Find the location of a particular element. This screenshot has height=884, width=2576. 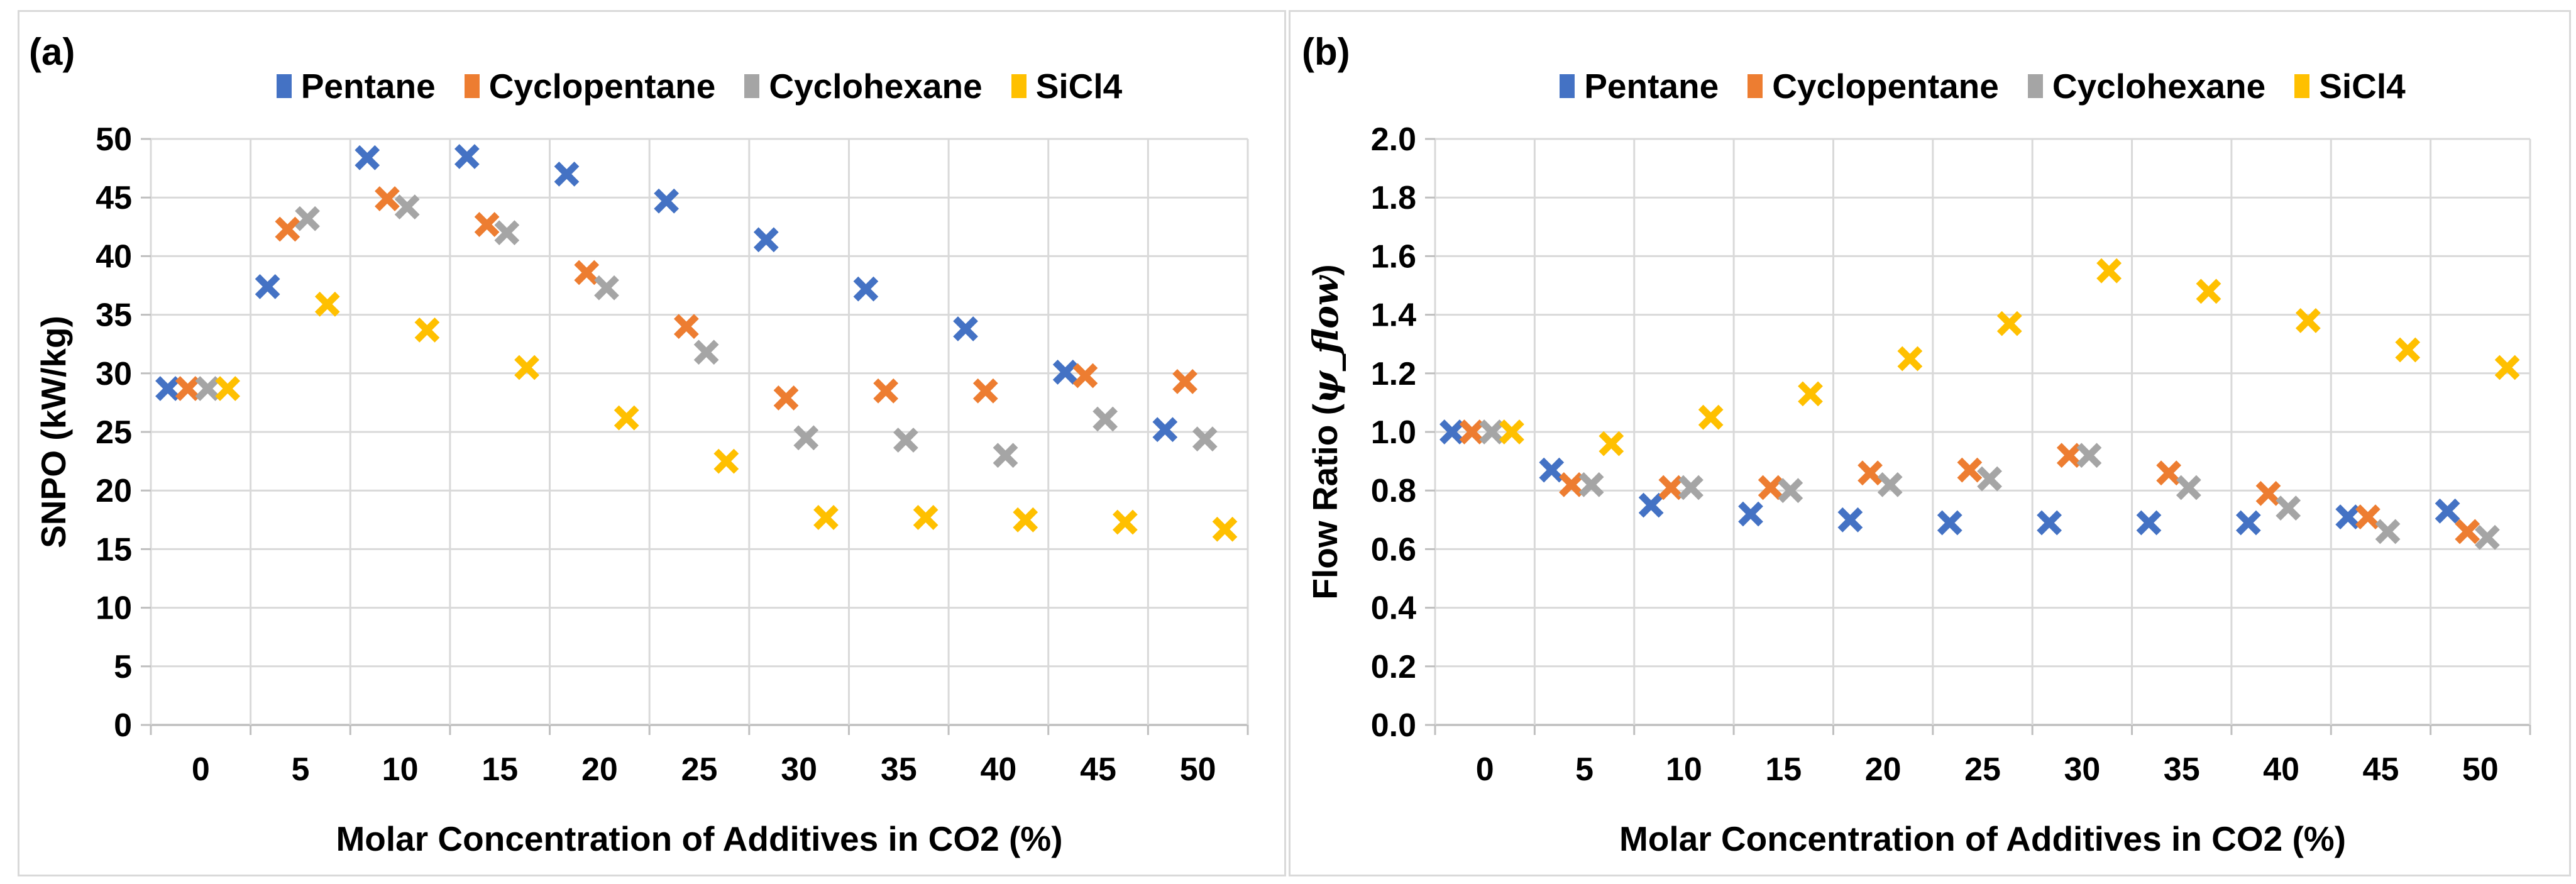

legend-label-sicl4: SiCl4 is located at coordinates (2363, 86).